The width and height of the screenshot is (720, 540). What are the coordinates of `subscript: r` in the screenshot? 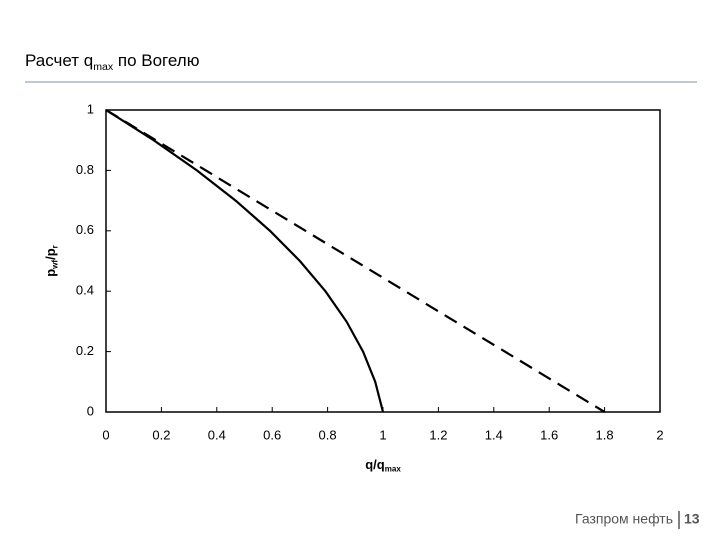 It's located at (55, 246).